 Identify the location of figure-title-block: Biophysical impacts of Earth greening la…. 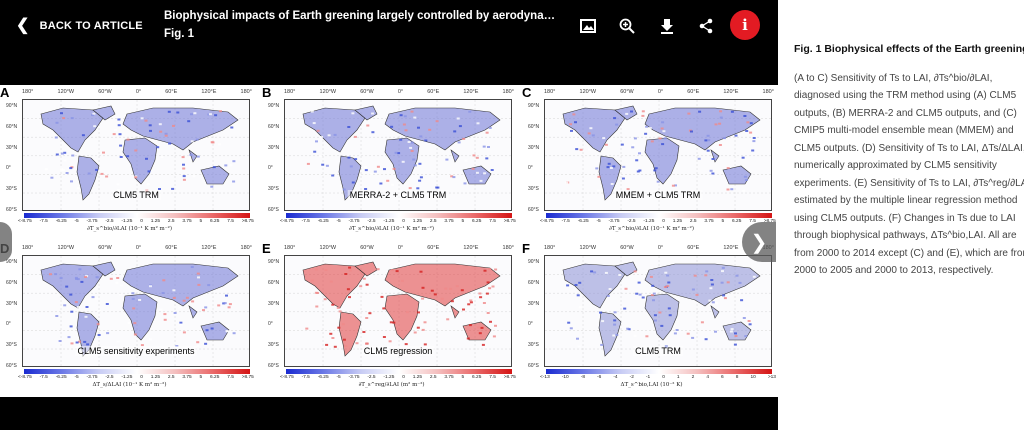
(364, 25).